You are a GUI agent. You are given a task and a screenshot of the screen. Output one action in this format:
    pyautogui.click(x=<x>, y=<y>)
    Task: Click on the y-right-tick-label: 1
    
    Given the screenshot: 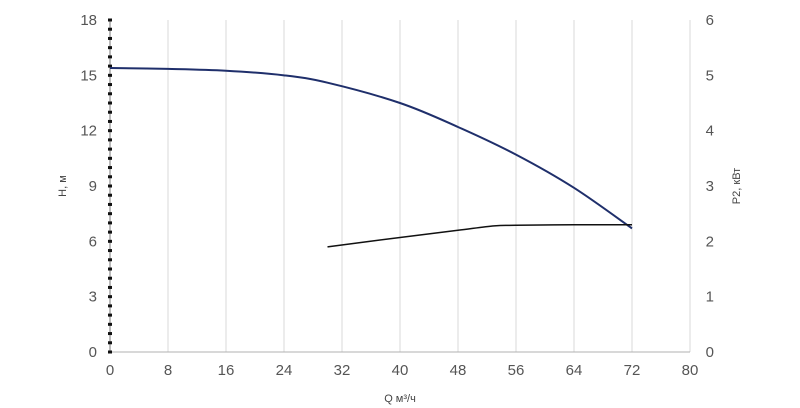 What is the action you would take?
    pyautogui.click(x=710, y=297)
    